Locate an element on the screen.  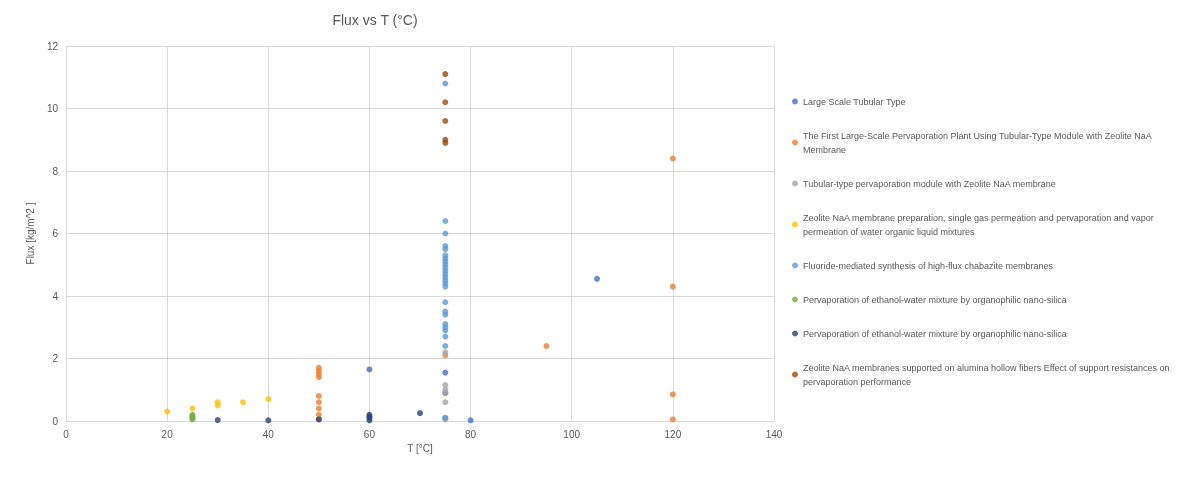
y-tick-label: 6 is located at coordinates (55, 233).